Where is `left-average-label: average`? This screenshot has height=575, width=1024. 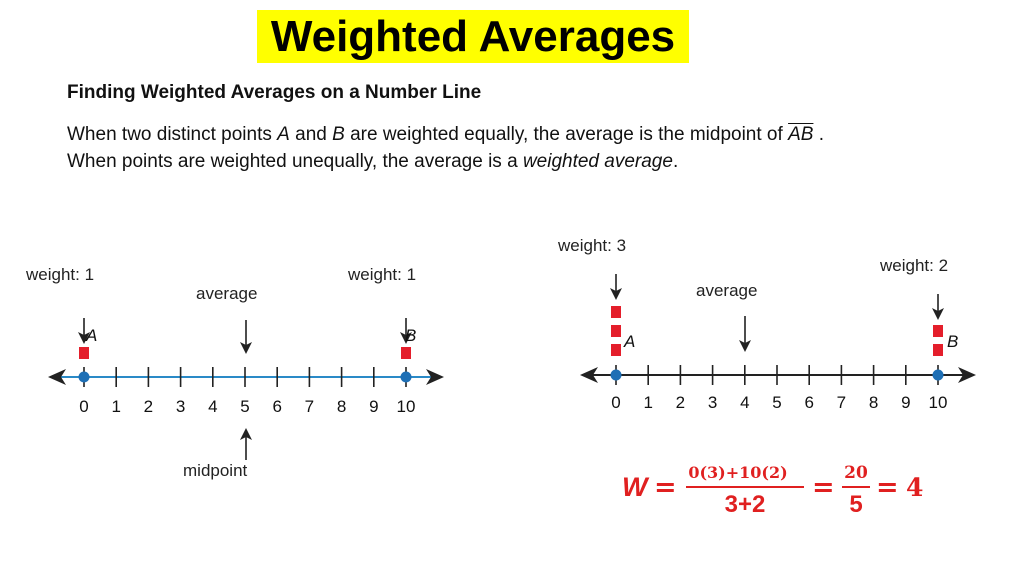
left-average-label: average is located at coordinates (226, 293).